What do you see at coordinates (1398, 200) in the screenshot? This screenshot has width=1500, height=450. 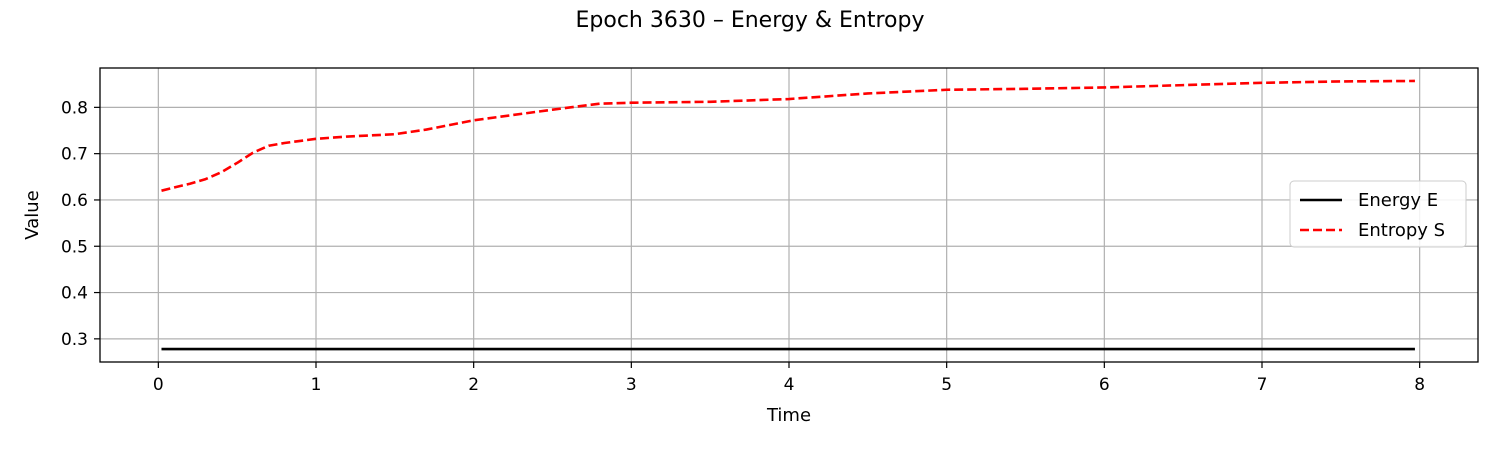 I see `legend-label: Energy E` at bounding box center [1398, 200].